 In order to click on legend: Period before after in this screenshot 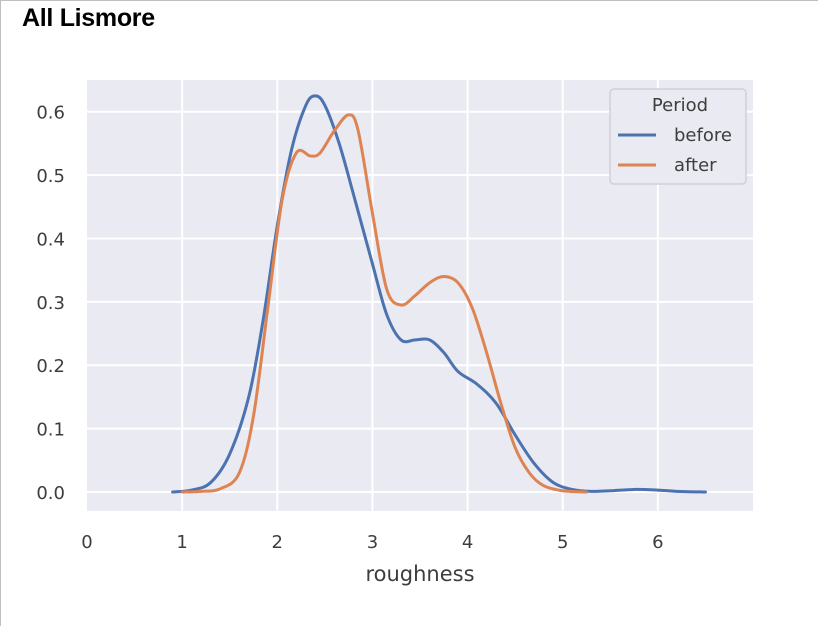, I will do `click(678, 136)`.